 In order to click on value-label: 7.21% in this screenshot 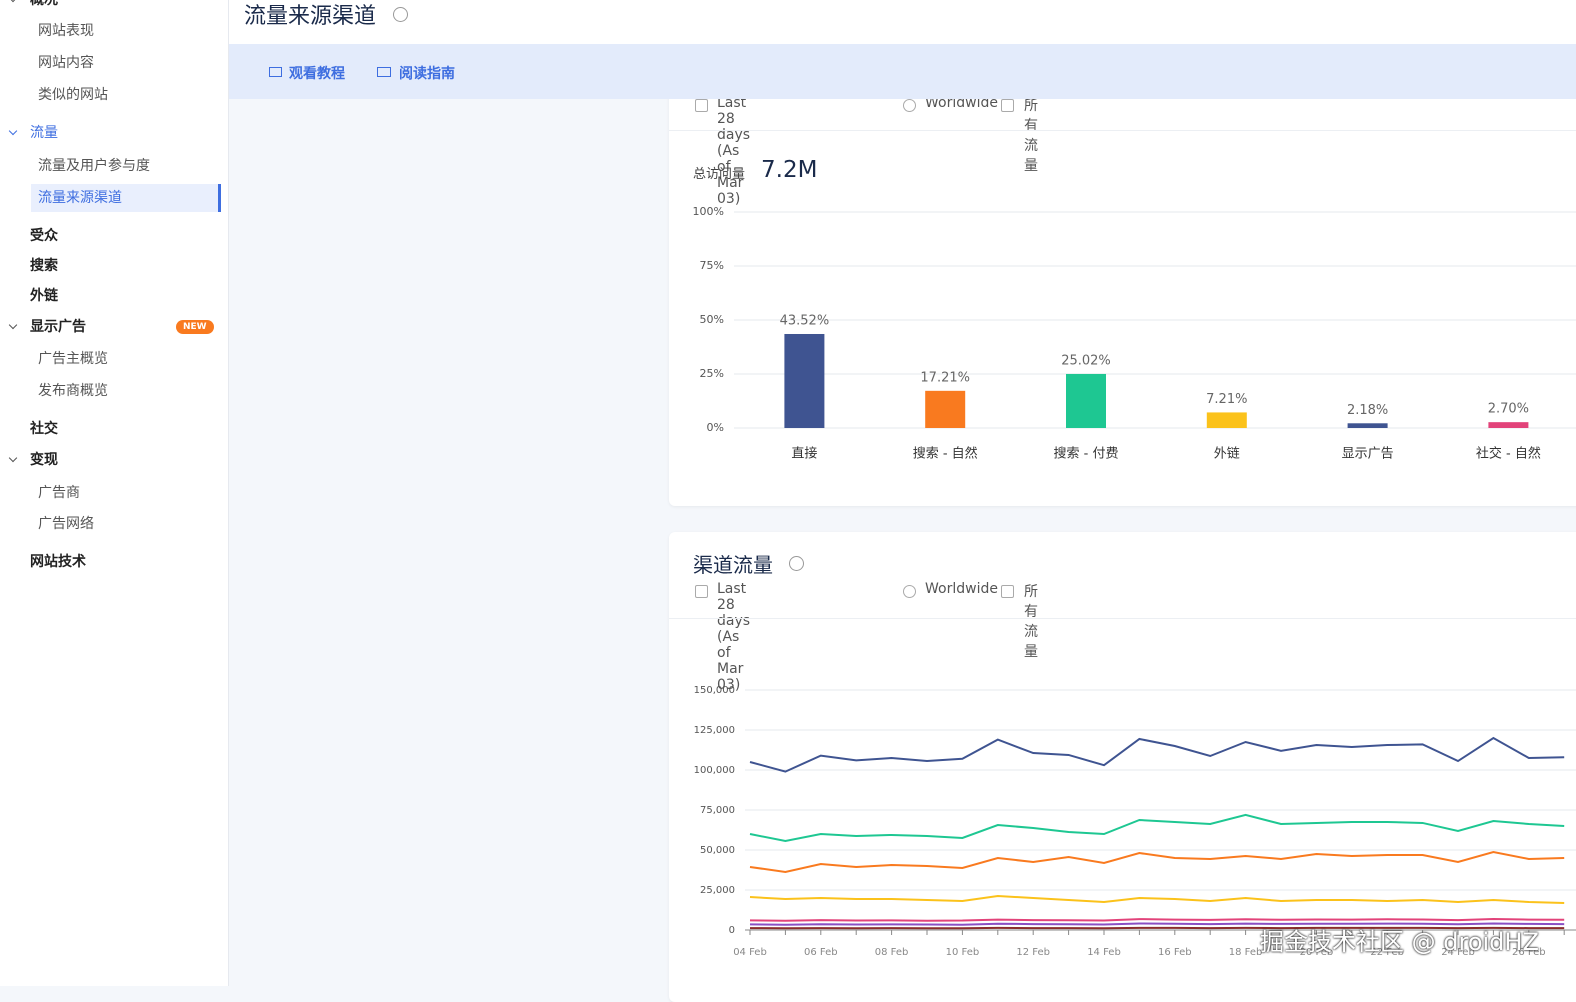, I will do `click(1226, 399)`.